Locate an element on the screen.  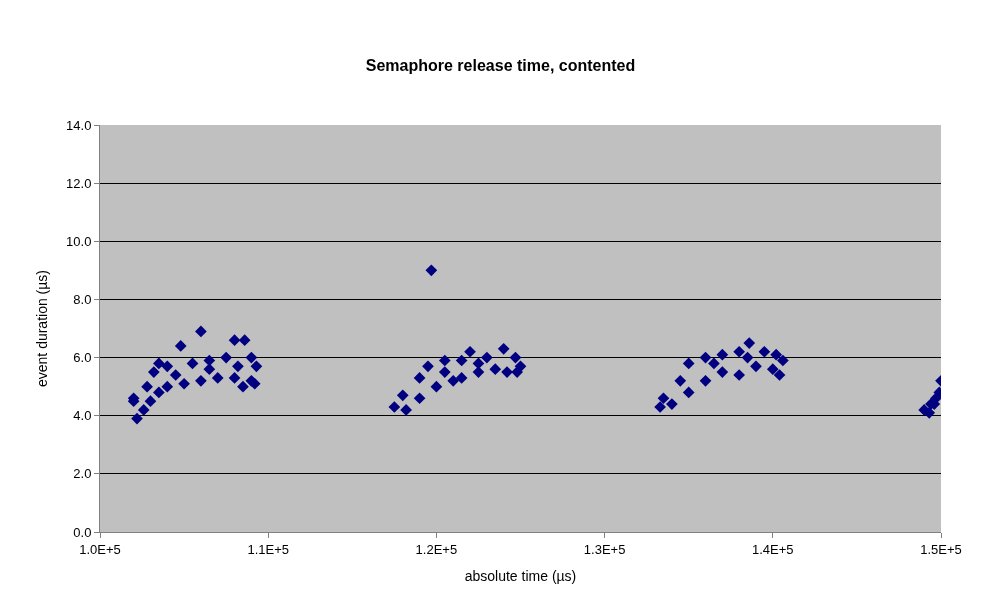
x-tick-label: 1.2E+5 is located at coordinates (436, 549).